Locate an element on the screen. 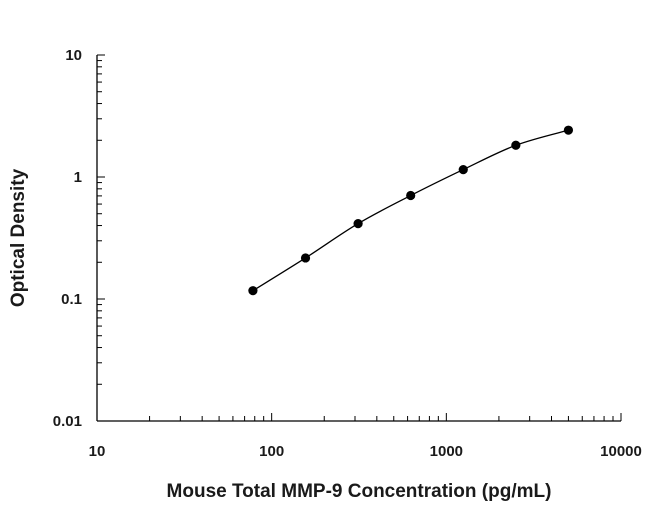  x-axis-title: Mouse Total MMP-9 Concentration (pg/mL) is located at coordinates (359, 491).